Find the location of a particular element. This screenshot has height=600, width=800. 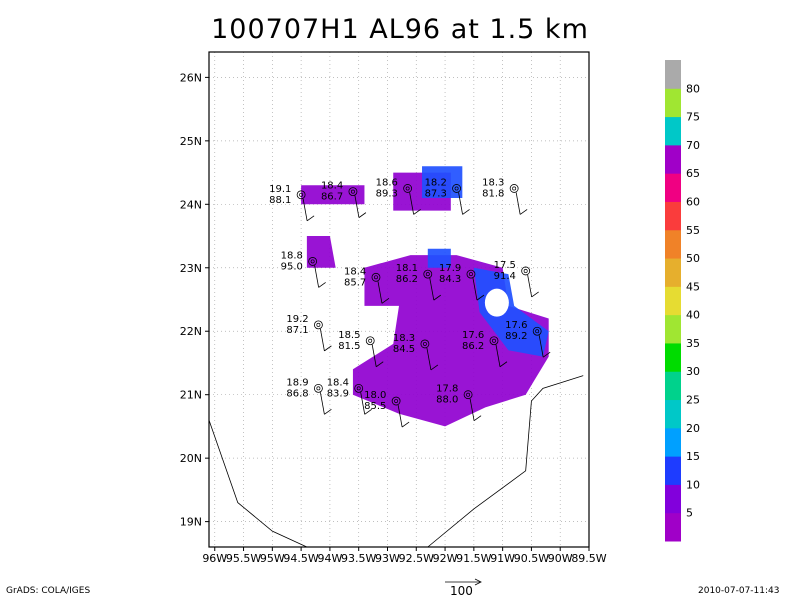

colorbar-label: 15 is located at coordinates (693, 456).